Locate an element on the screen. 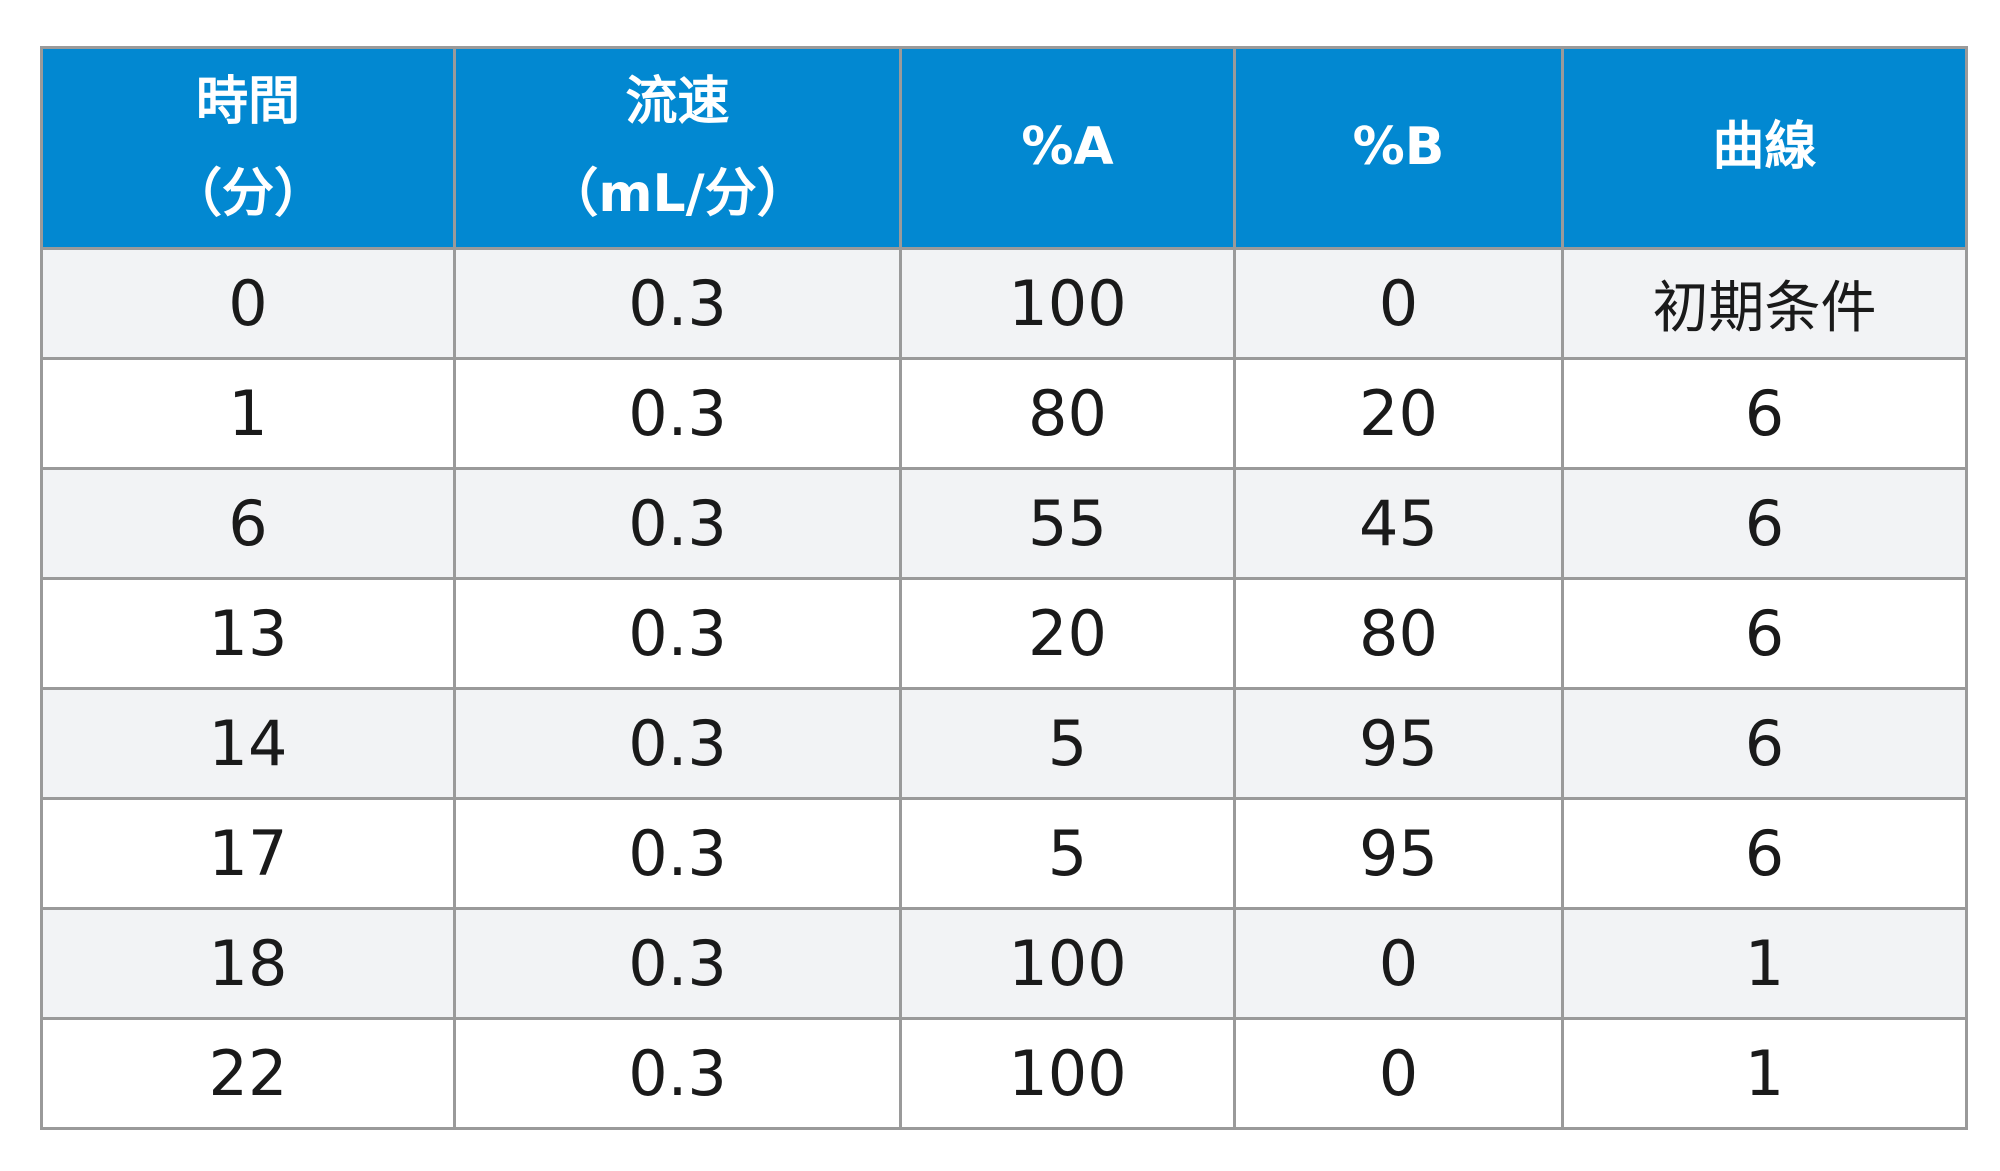  cell-percent-a: 80 is located at coordinates (1067, 413).